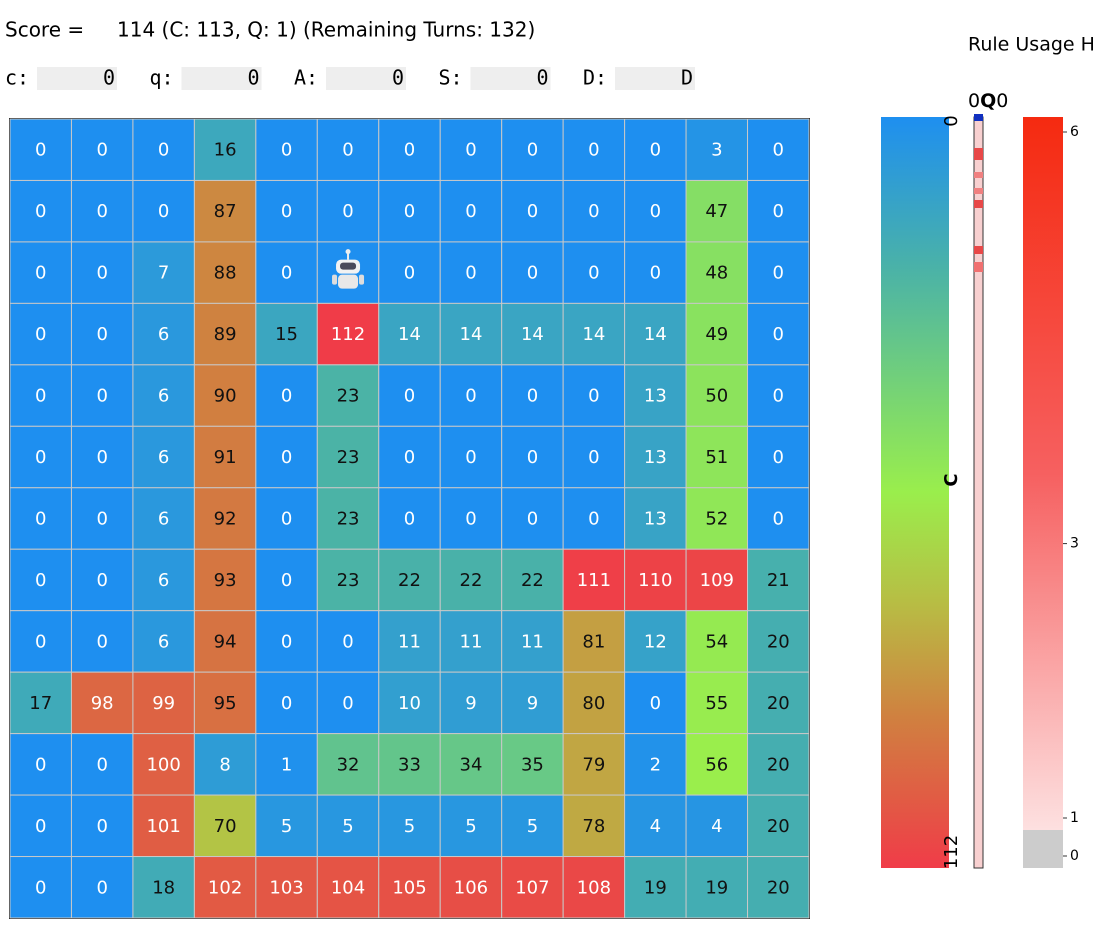  What do you see at coordinates (655, 641) in the screenshot?
I see `cell-value: 12` at bounding box center [655, 641].